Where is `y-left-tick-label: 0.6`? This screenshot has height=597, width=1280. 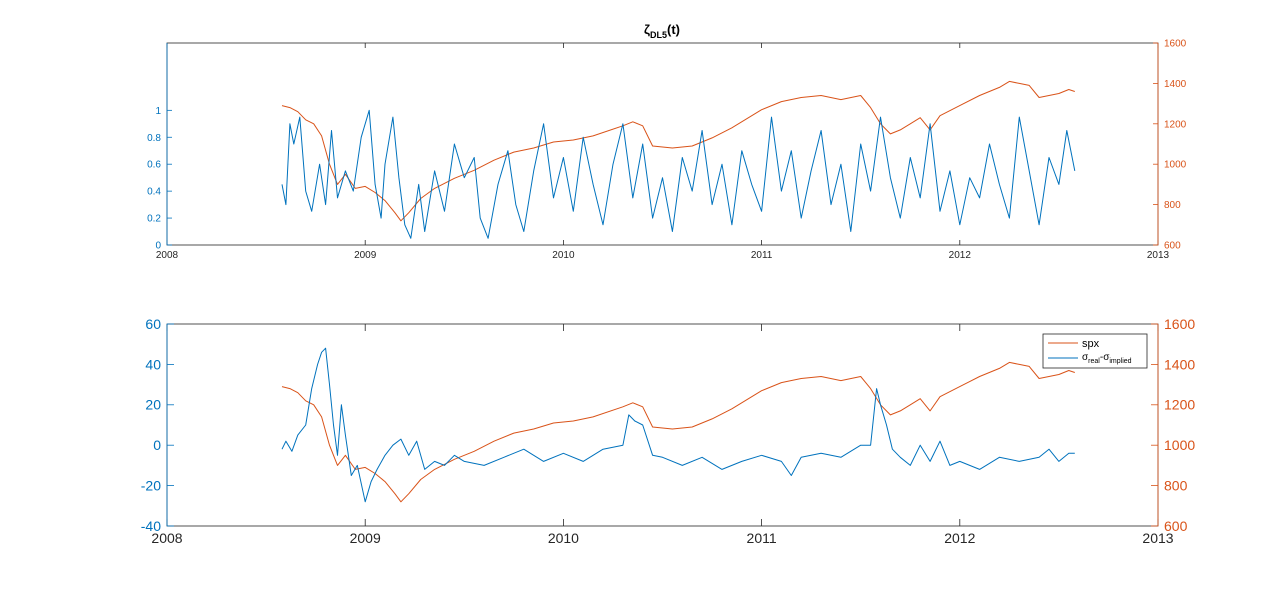
y-left-tick-label: 0.6 is located at coordinates (154, 165).